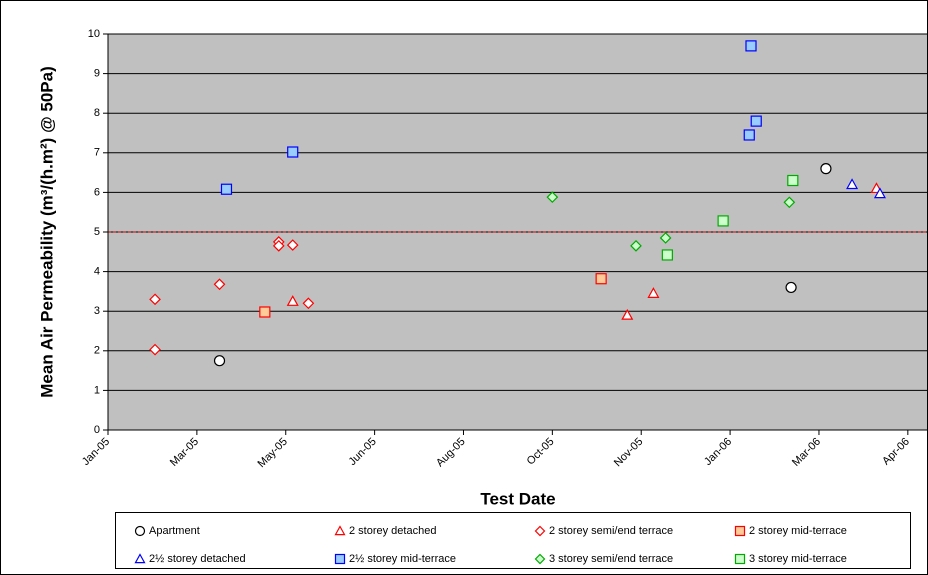  What do you see at coordinates (97, 390) in the screenshot?
I see `y-tick-label: 1` at bounding box center [97, 390].